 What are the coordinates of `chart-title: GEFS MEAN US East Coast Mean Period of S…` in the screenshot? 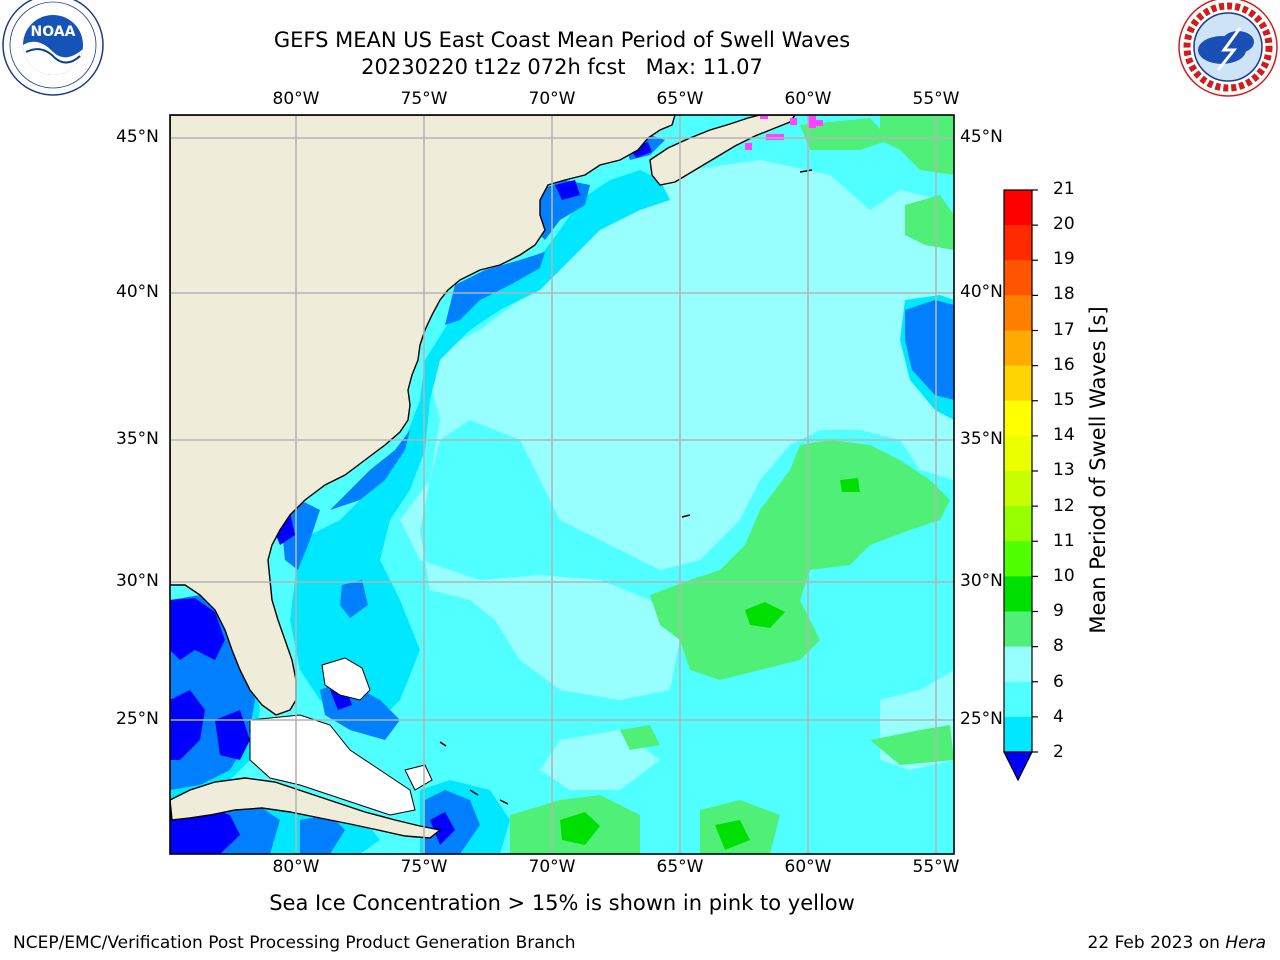 It's located at (562, 40).